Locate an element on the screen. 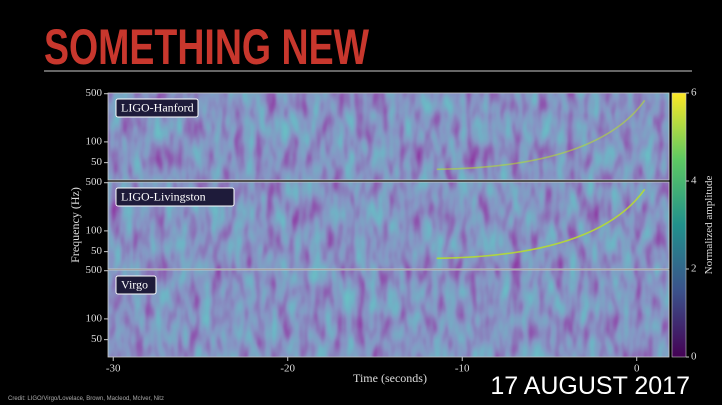  x-tick-label: 0 is located at coordinates (637, 369).